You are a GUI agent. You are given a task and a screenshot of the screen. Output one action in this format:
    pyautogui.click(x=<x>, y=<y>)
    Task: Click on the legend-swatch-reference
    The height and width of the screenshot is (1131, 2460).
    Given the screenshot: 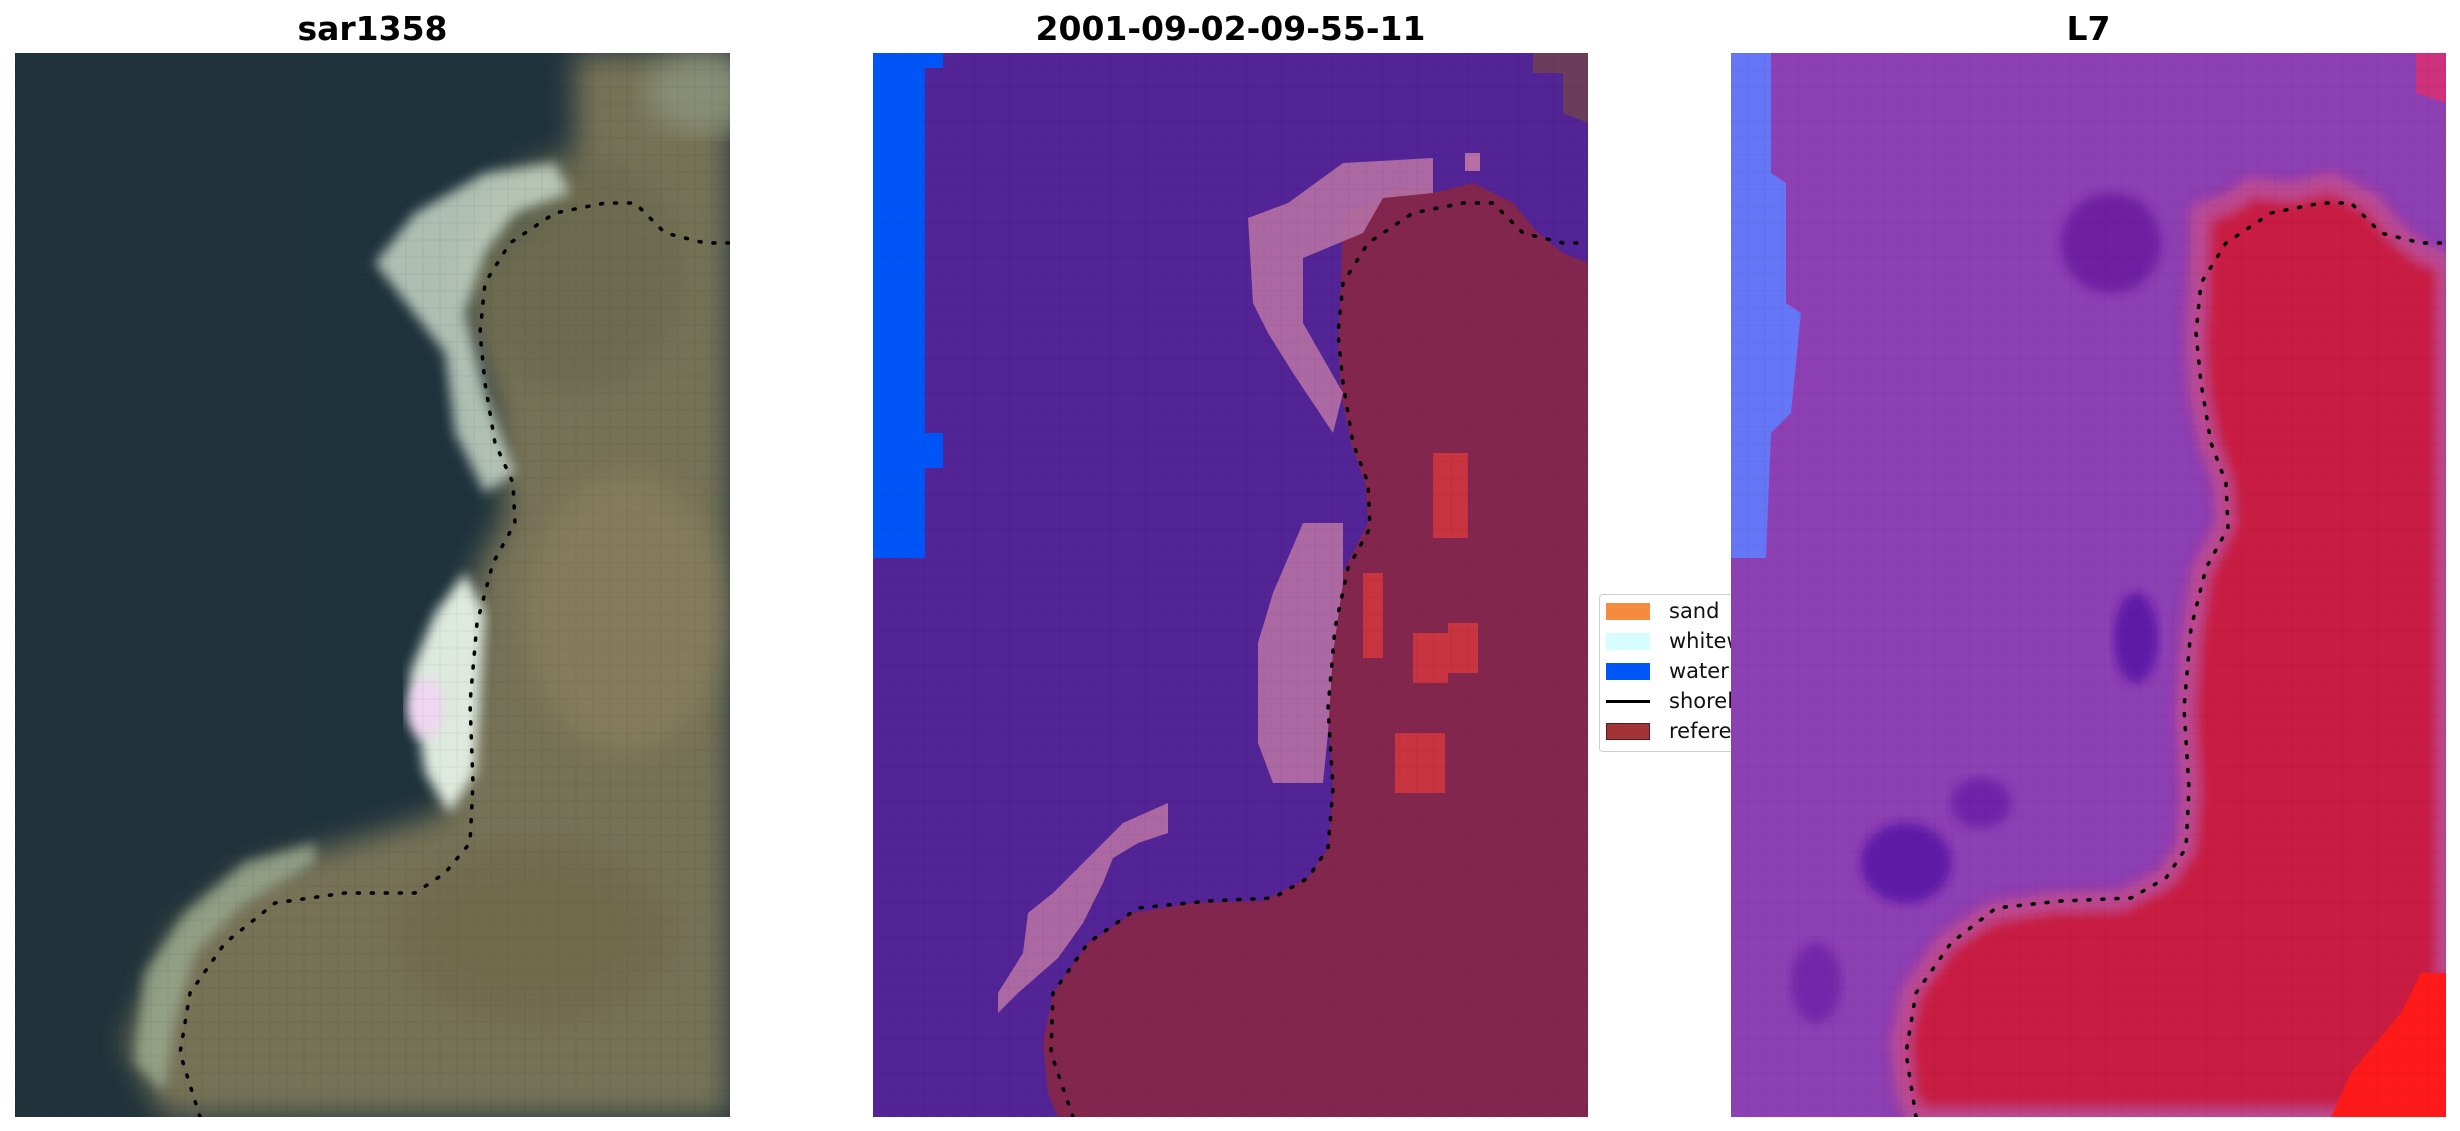 What is the action you would take?
    pyautogui.click(x=1628, y=731)
    